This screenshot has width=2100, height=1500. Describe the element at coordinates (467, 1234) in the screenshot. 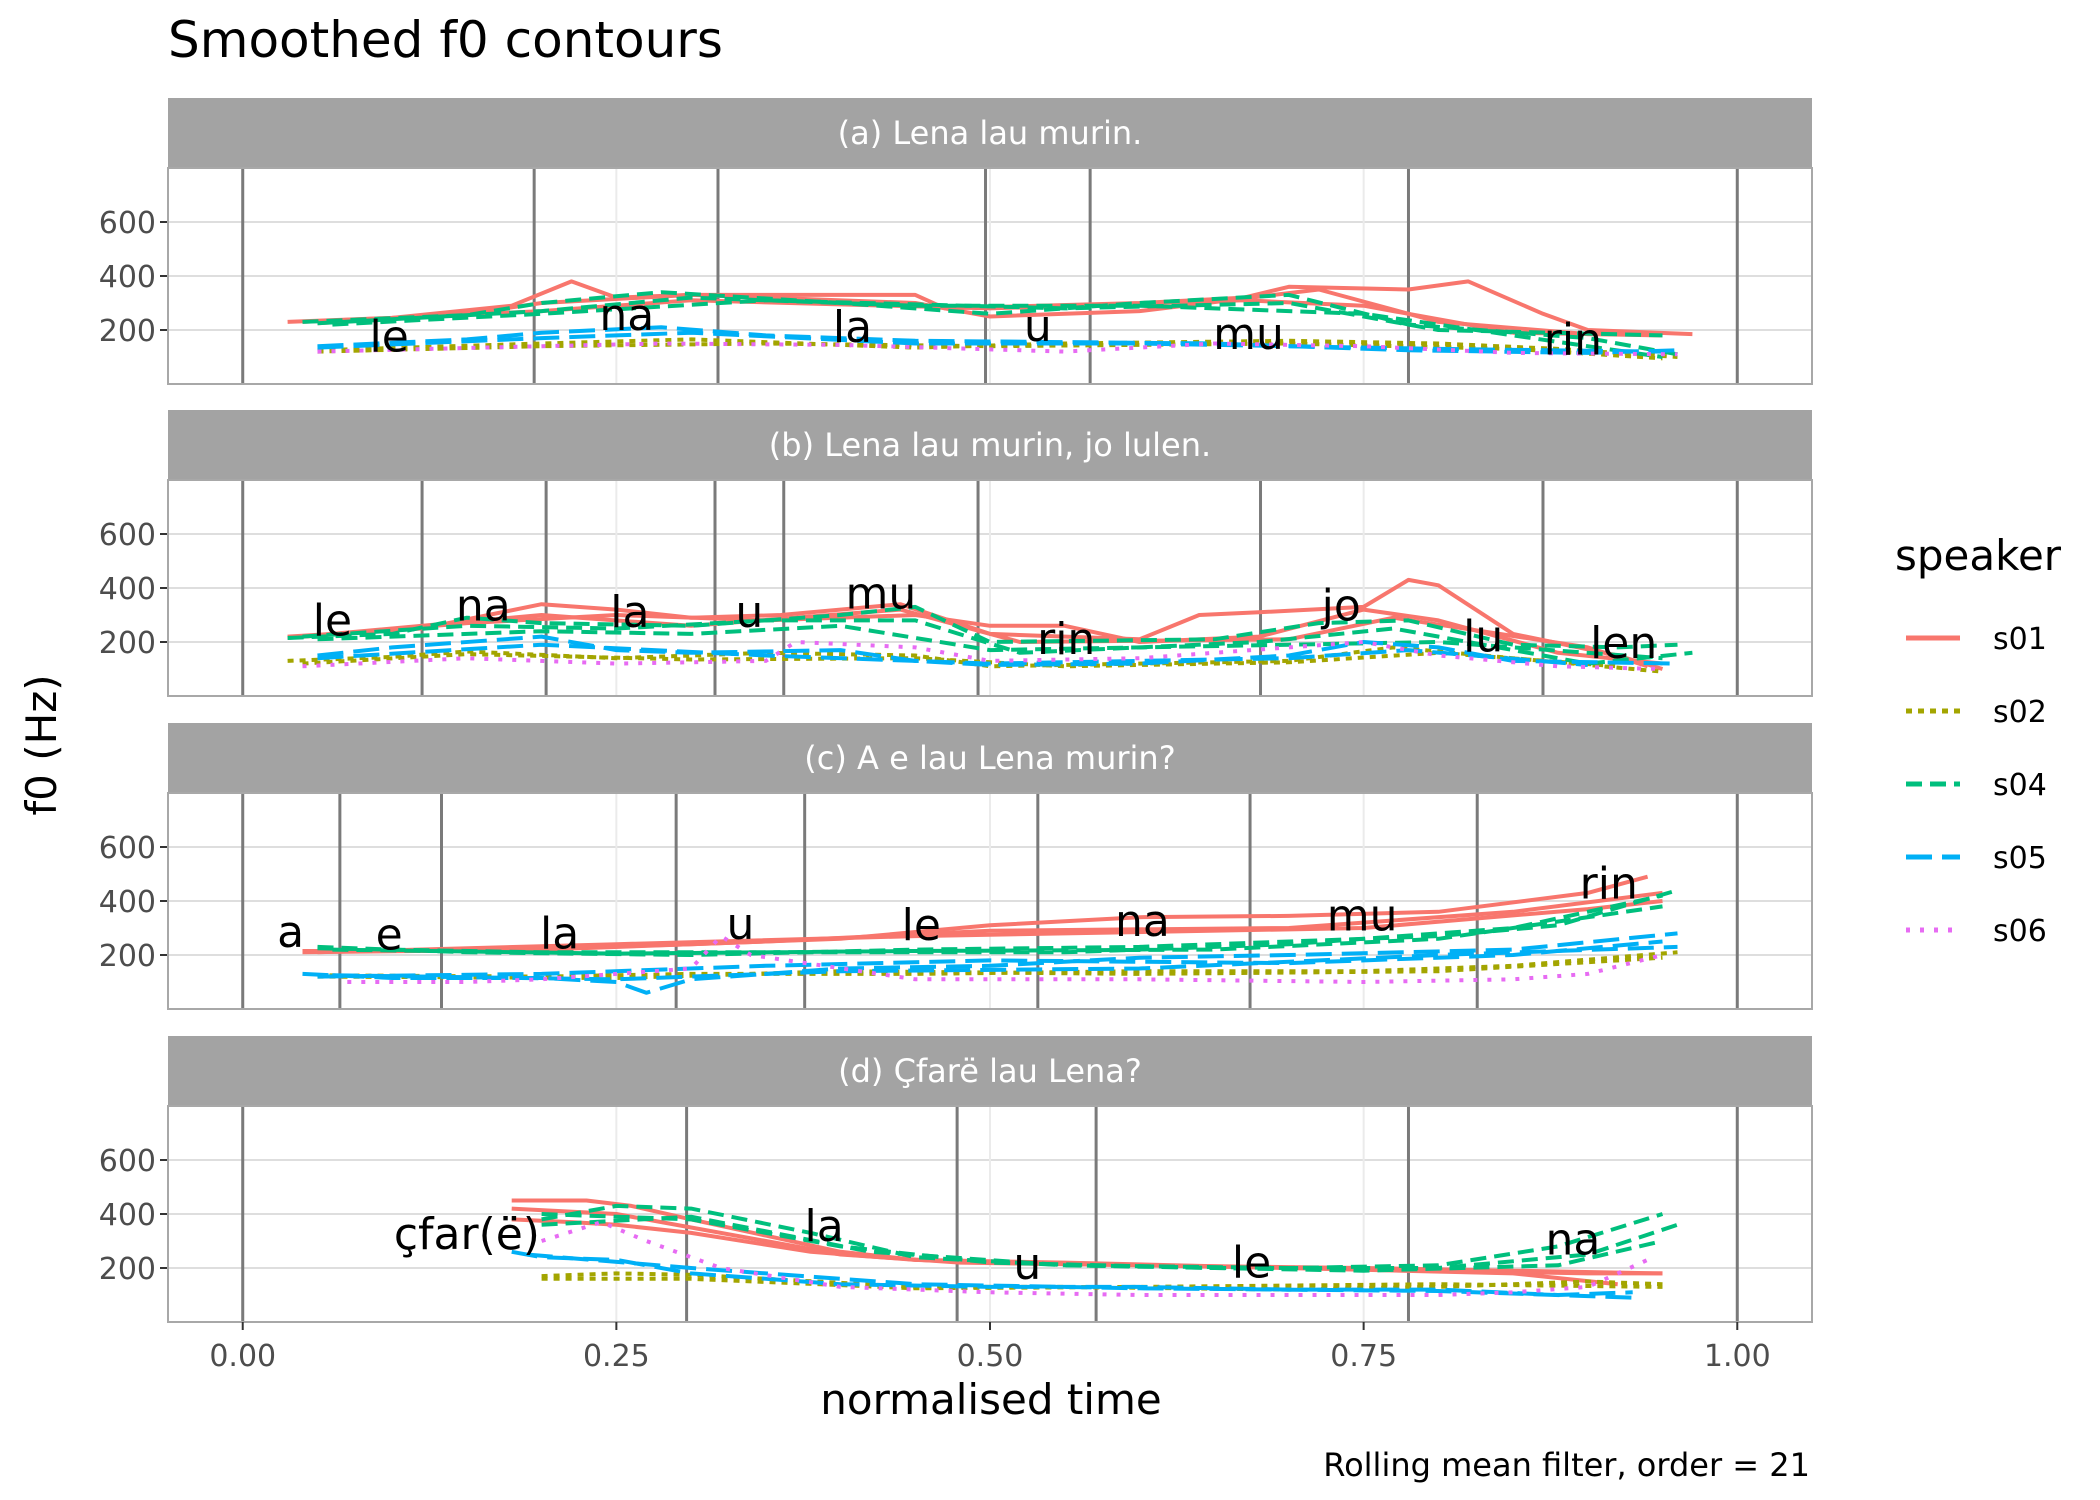

I see `syllable-label: çfar(ë)` at that location.